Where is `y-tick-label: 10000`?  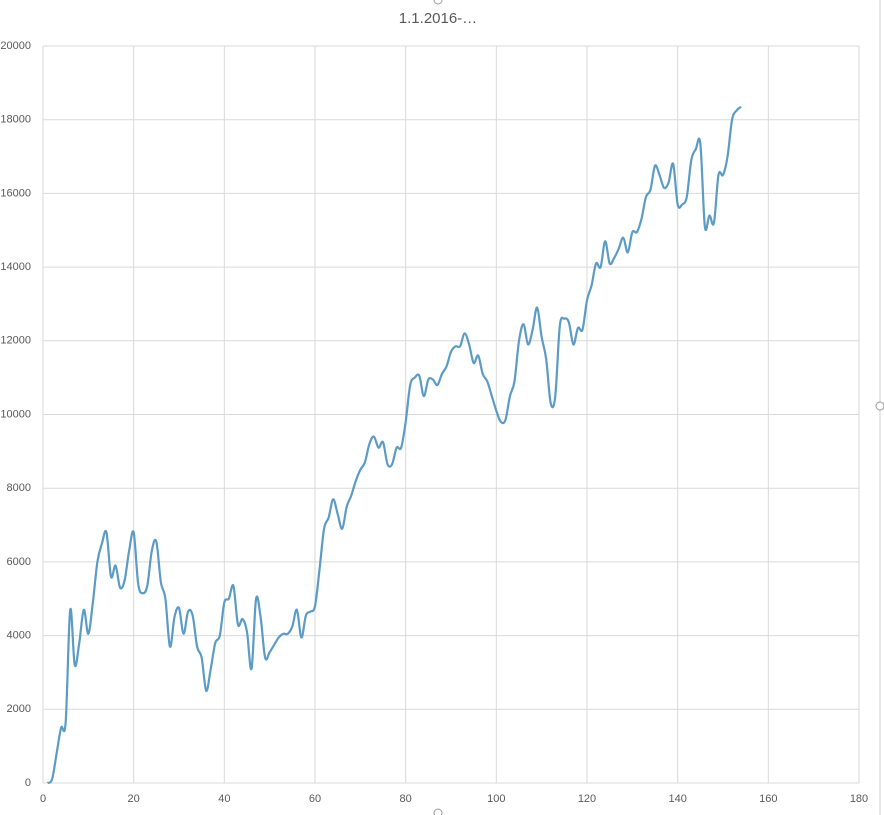 y-tick-label: 10000 is located at coordinates (15, 414).